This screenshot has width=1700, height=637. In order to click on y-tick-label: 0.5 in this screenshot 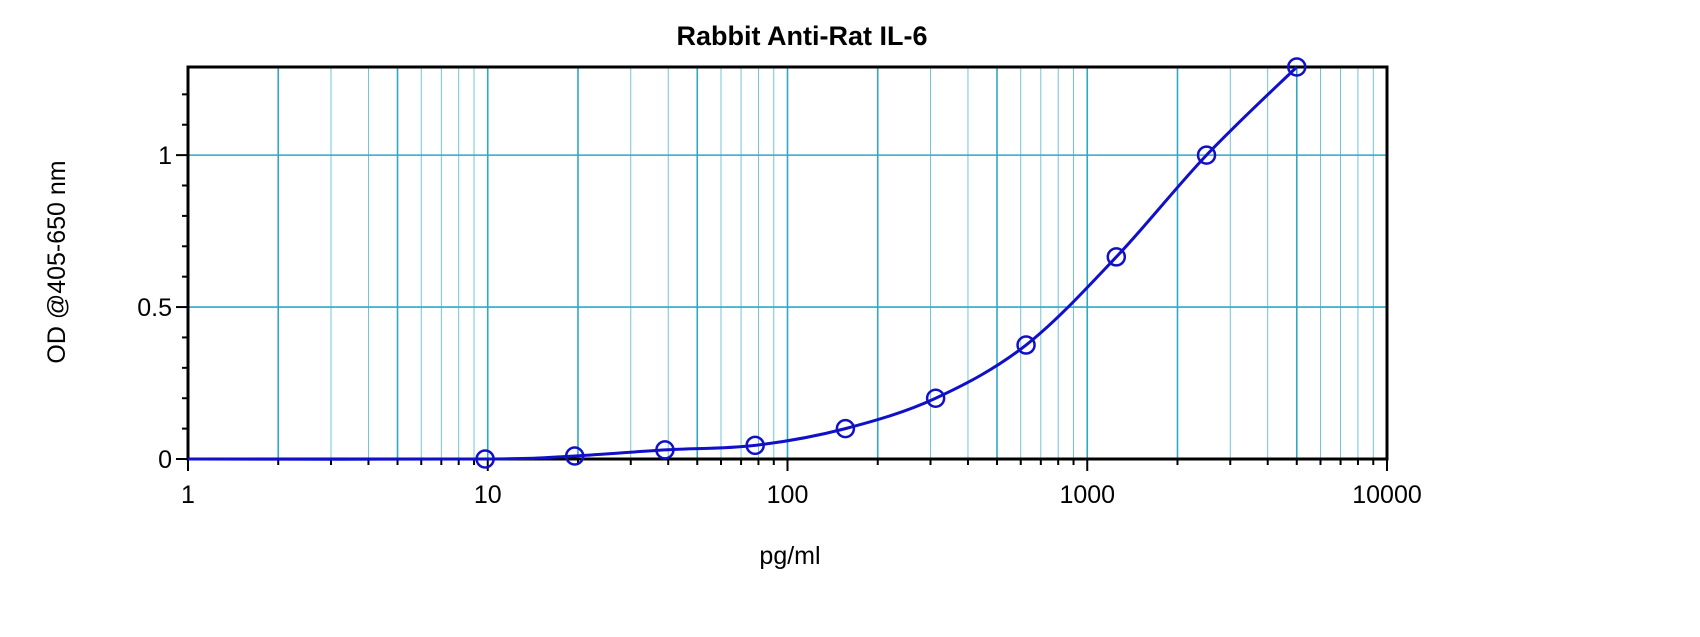, I will do `click(154, 308)`.